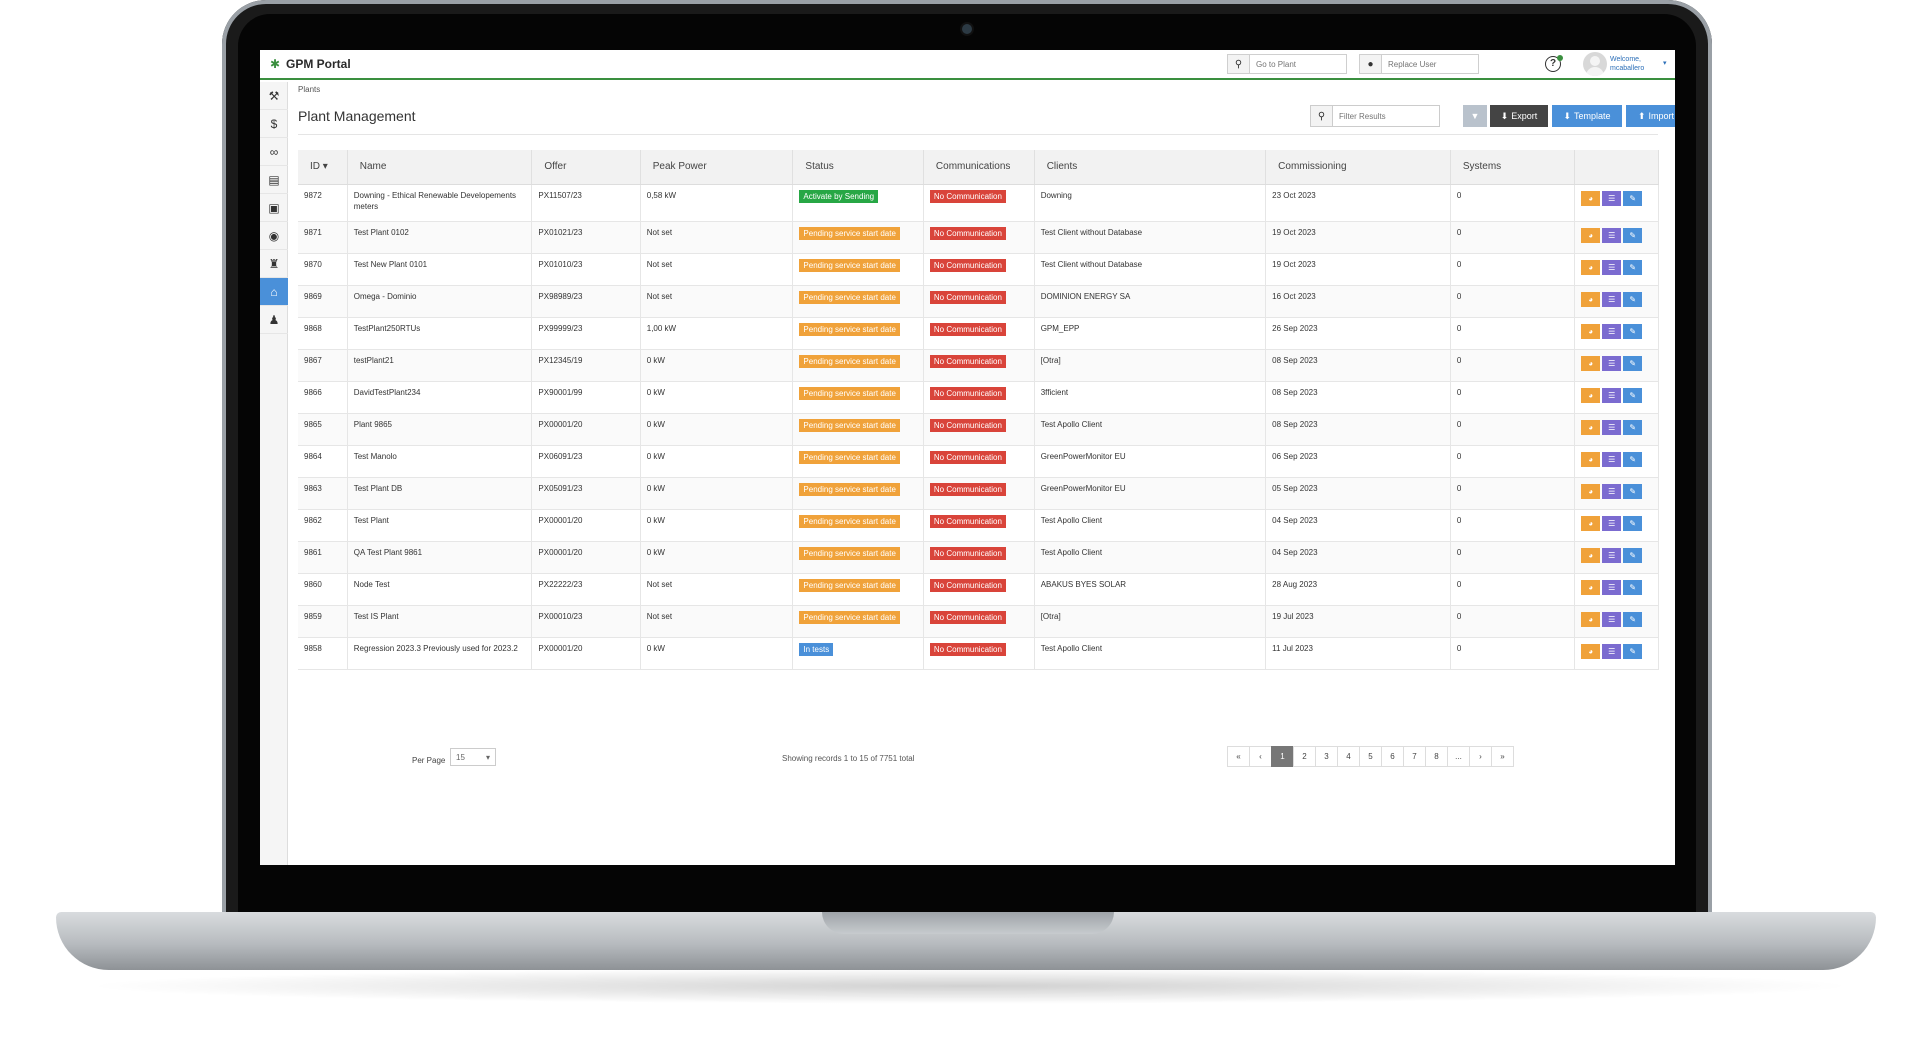 This screenshot has height=1040, width=1920. Describe the element at coordinates (309, 89) in the screenshot. I see `breadcrumb: Plants` at that location.